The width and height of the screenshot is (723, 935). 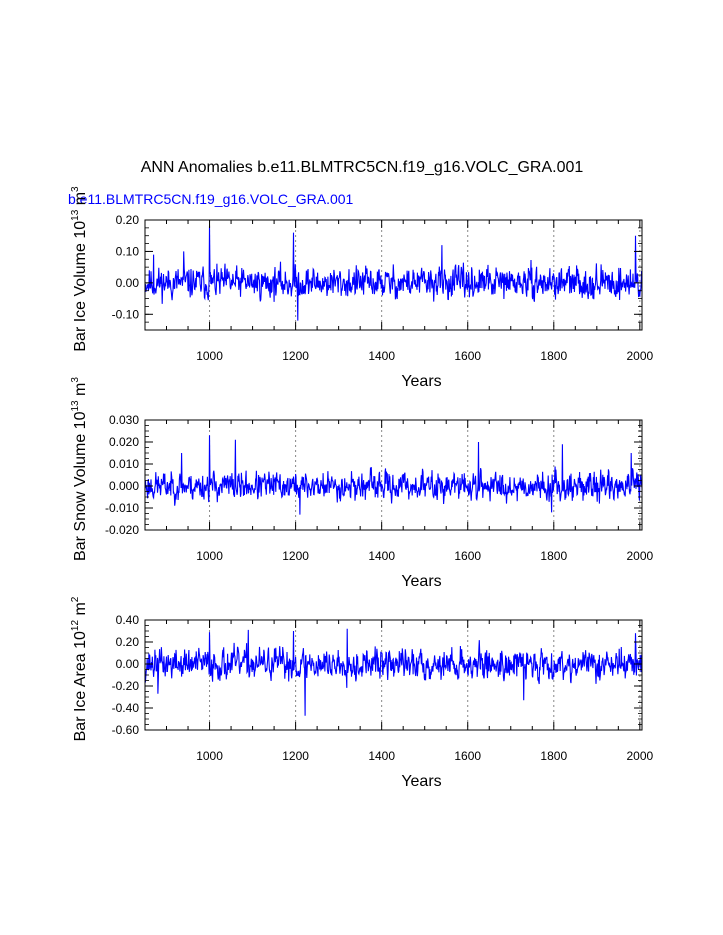 What do you see at coordinates (79, 469) in the screenshot?
I see `y-axis-label: Bar Snow Volume 1013 m3` at bounding box center [79, 469].